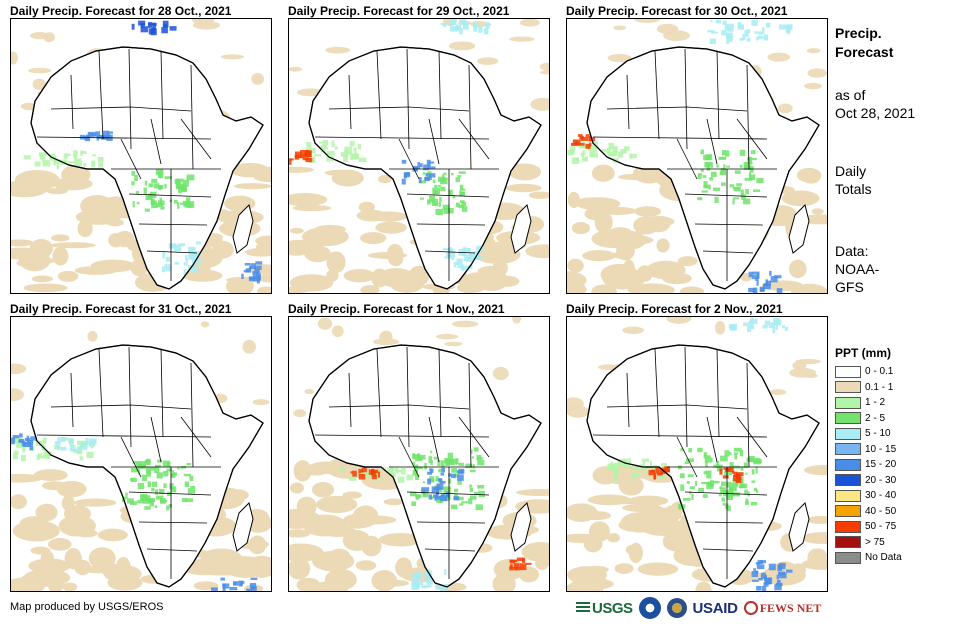  I want to click on legend-swatch, so click(848, 511).